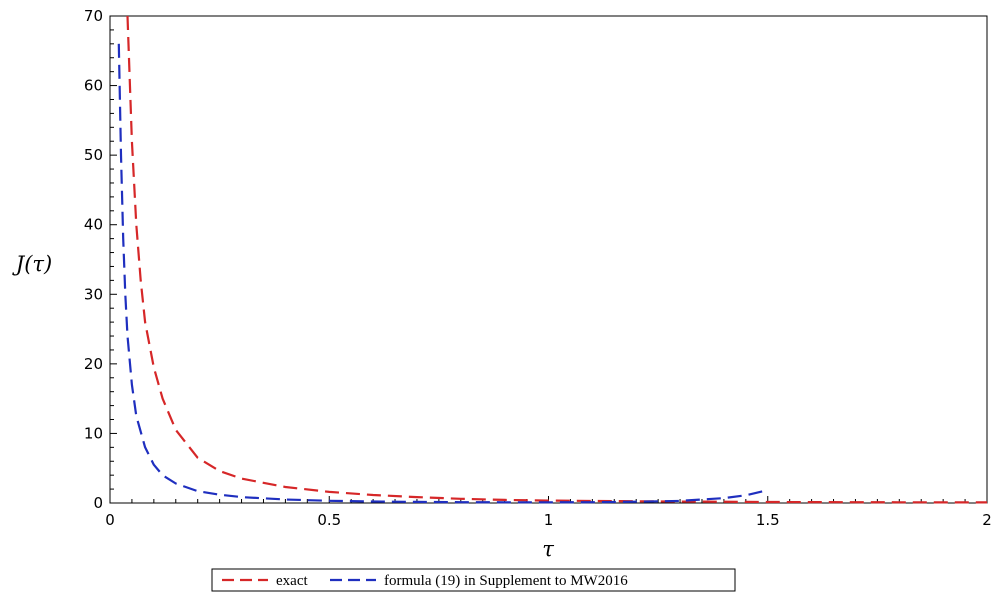 This screenshot has height=595, width=992. What do you see at coordinates (110, 520) in the screenshot?
I see `x-tick-label: 0` at bounding box center [110, 520].